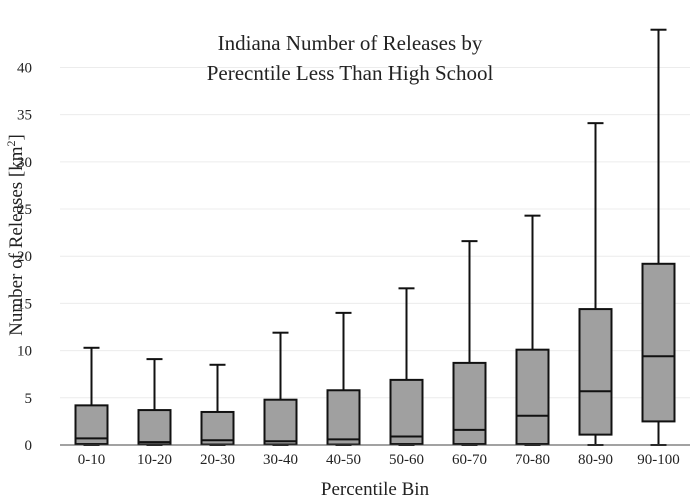  I want to click on x-tick-label: 50-60, so click(406, 460).